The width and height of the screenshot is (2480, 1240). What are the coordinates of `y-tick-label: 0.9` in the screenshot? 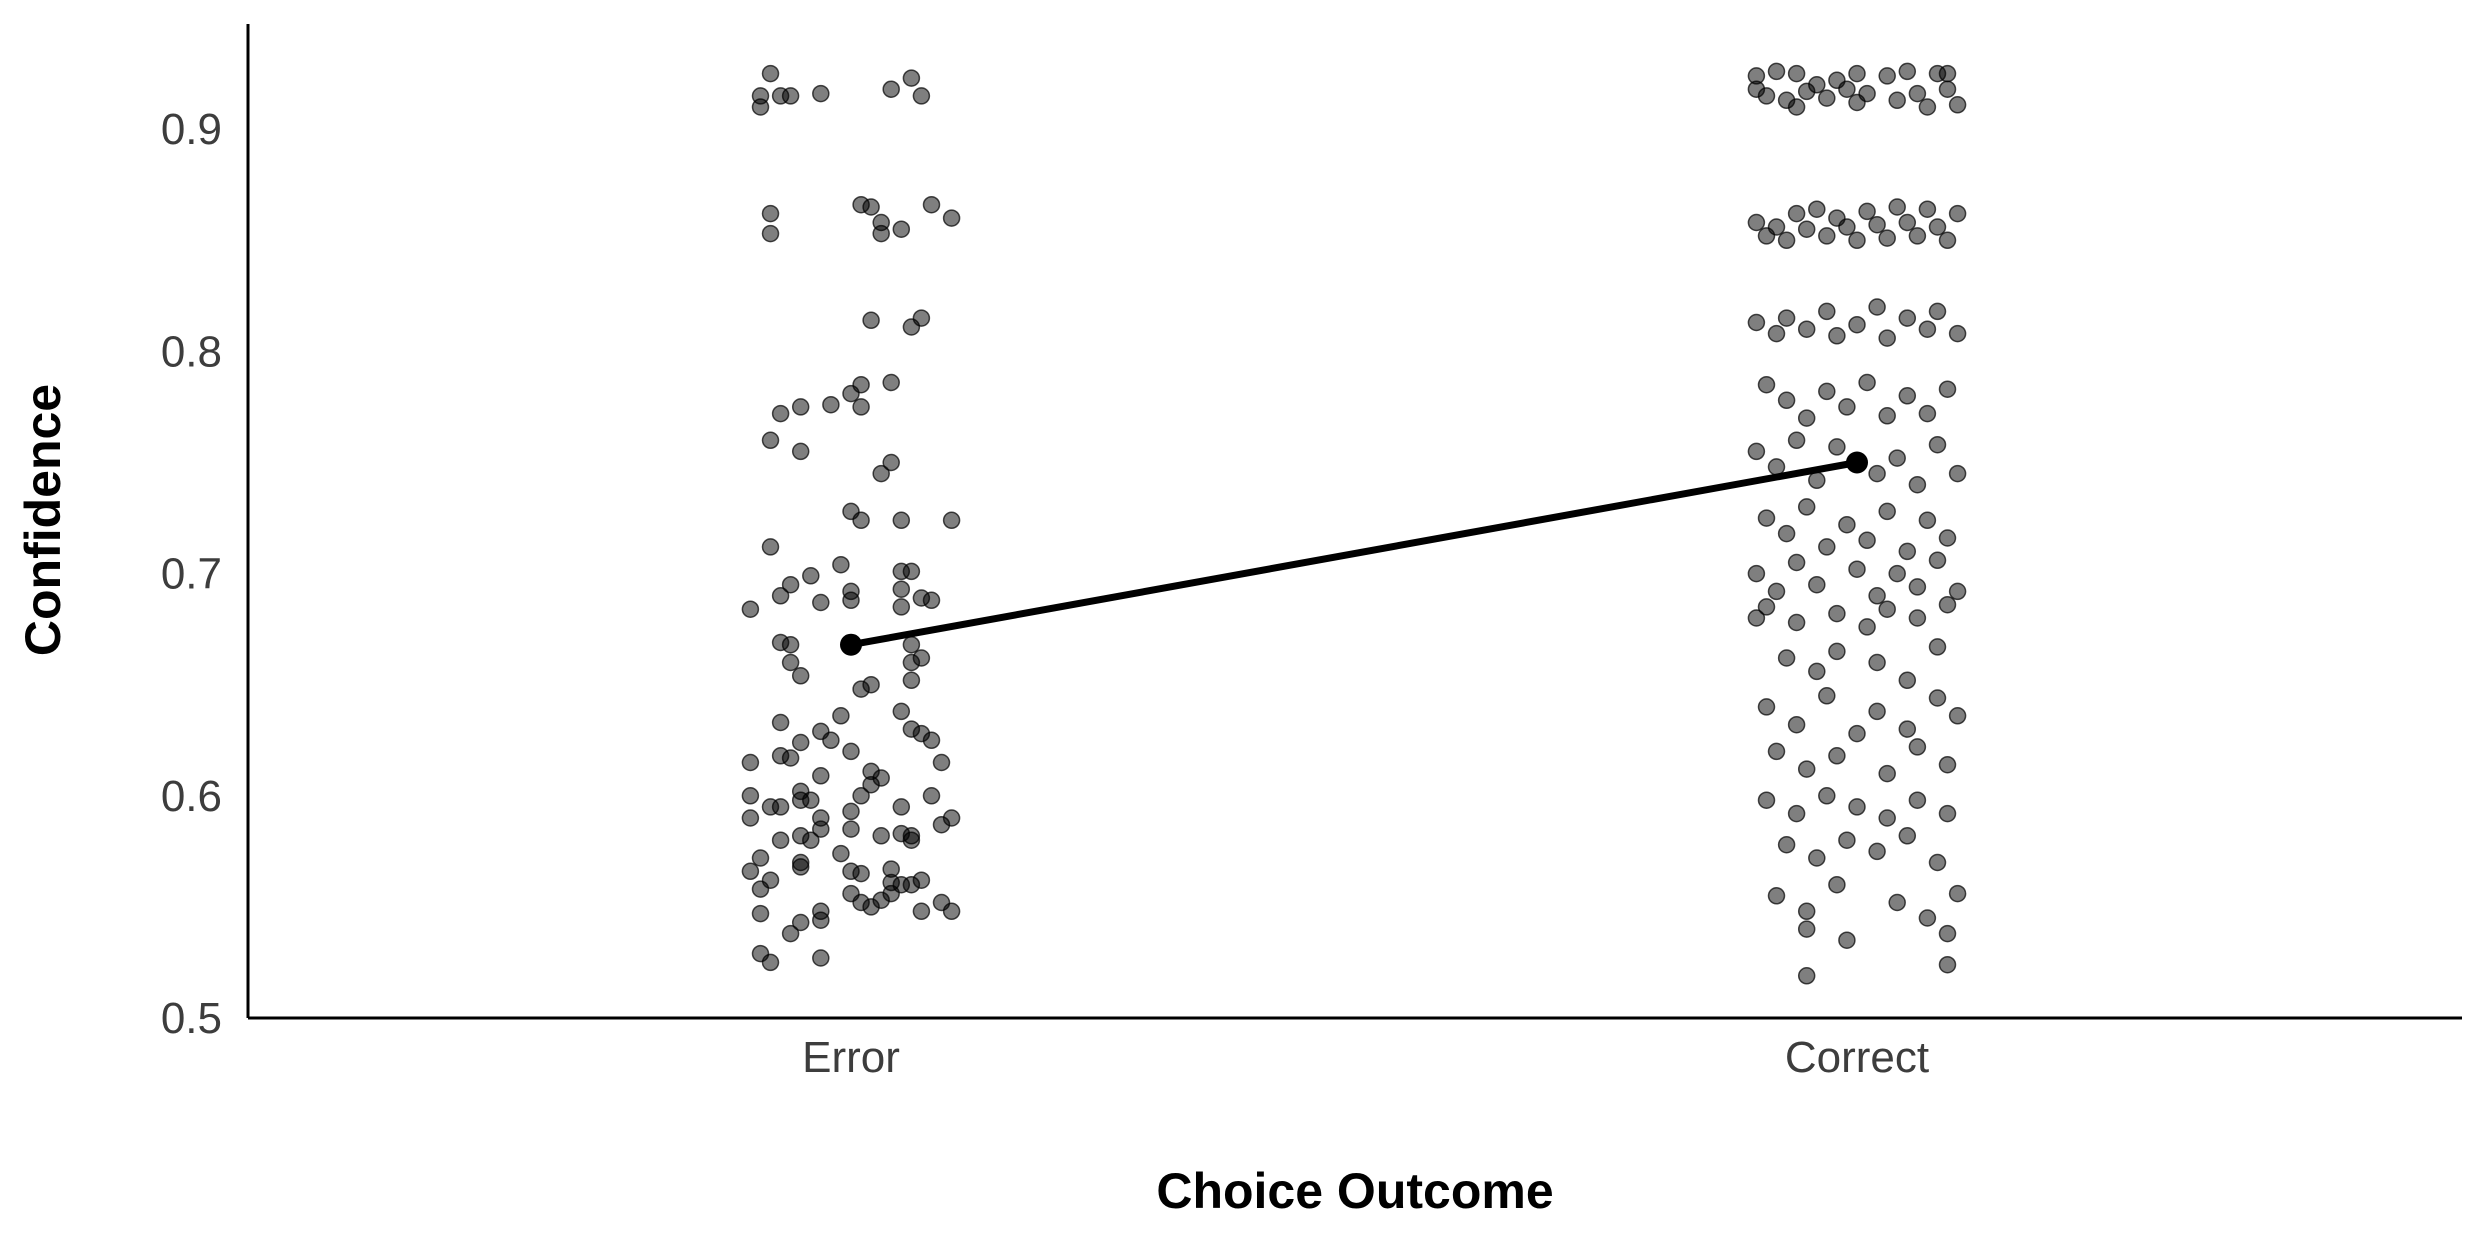 It's located at (191, 129).